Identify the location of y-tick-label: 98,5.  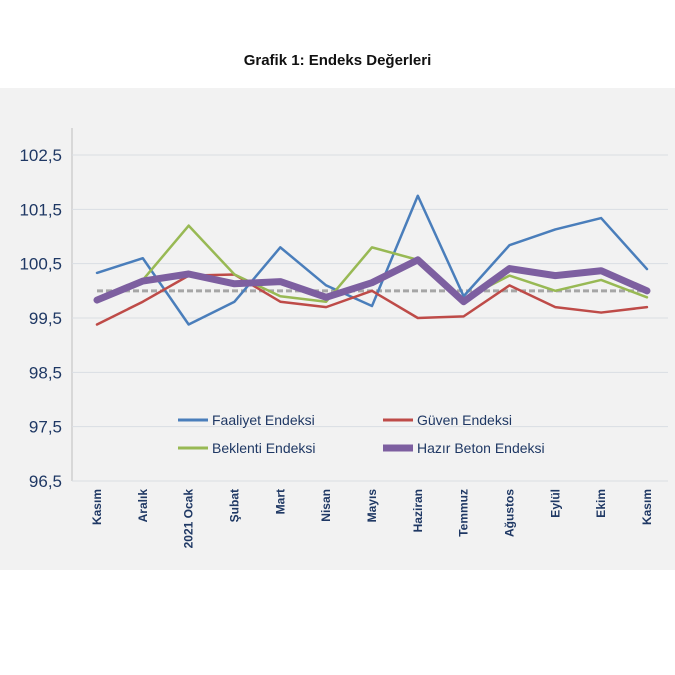
(45, 372).